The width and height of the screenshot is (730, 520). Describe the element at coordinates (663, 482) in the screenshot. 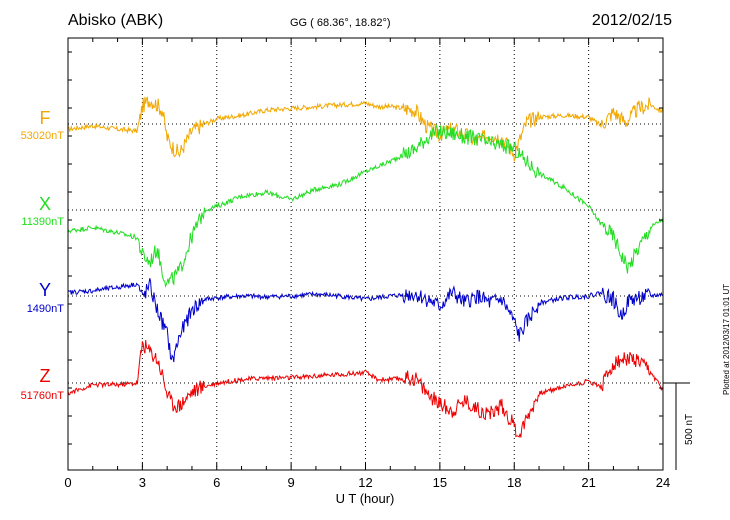

I see `x-tick-label: 24` at that location.